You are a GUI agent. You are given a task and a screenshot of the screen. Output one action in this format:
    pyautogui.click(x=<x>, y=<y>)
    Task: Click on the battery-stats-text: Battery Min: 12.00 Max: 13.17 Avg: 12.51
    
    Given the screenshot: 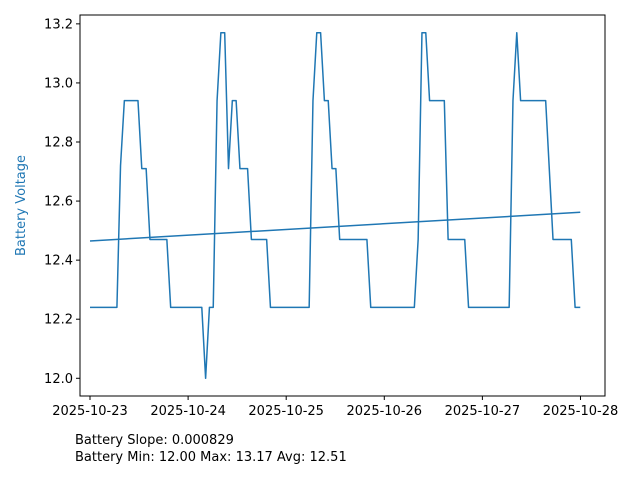 What is the action you would take?
    pyautogui.click(x=211, y=457)
    